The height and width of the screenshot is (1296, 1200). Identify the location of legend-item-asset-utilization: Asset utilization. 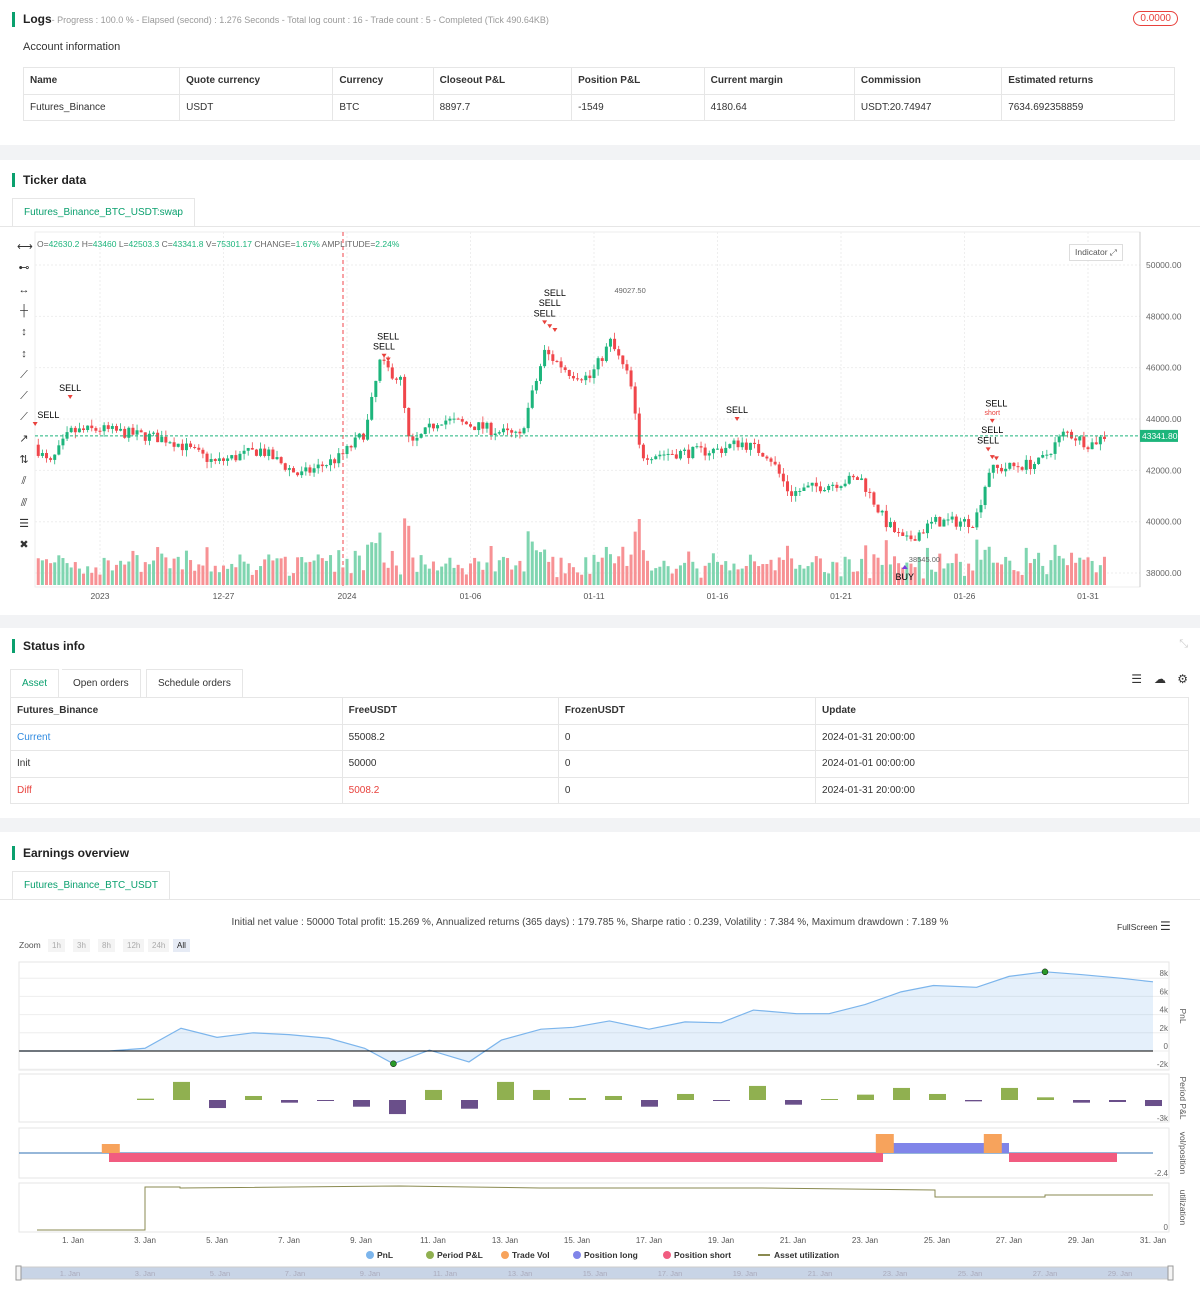
(798, 1255).